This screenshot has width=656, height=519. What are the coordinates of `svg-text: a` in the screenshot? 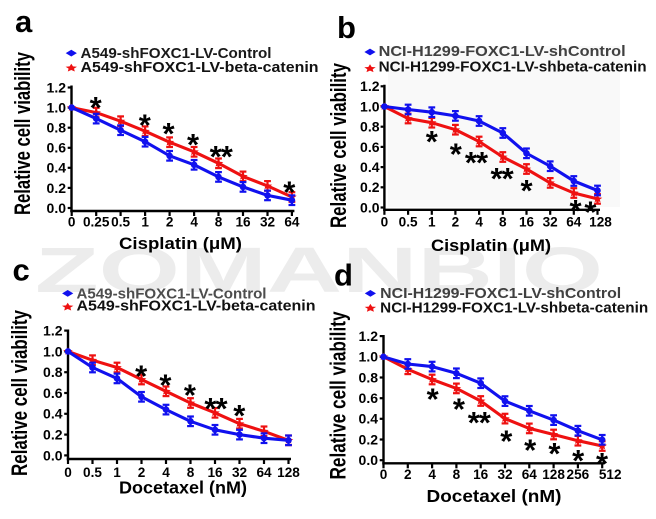 It's located at (24, 21).